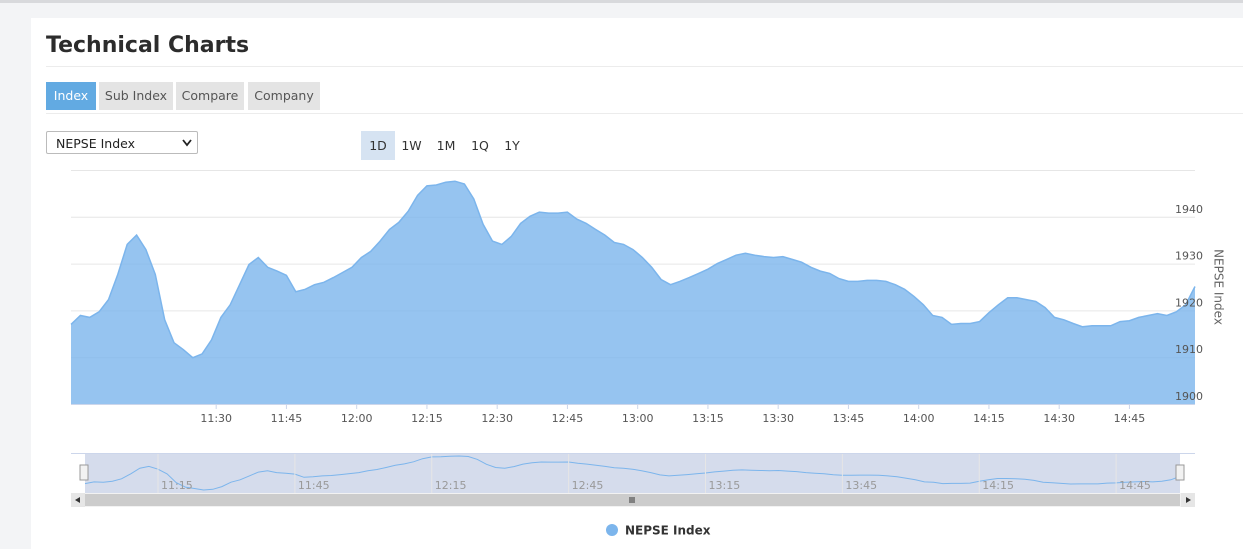 The height and width of the screenshot is (549, 1243). I want to click on navigator-tick-label: 11:15, so click(177, 485).